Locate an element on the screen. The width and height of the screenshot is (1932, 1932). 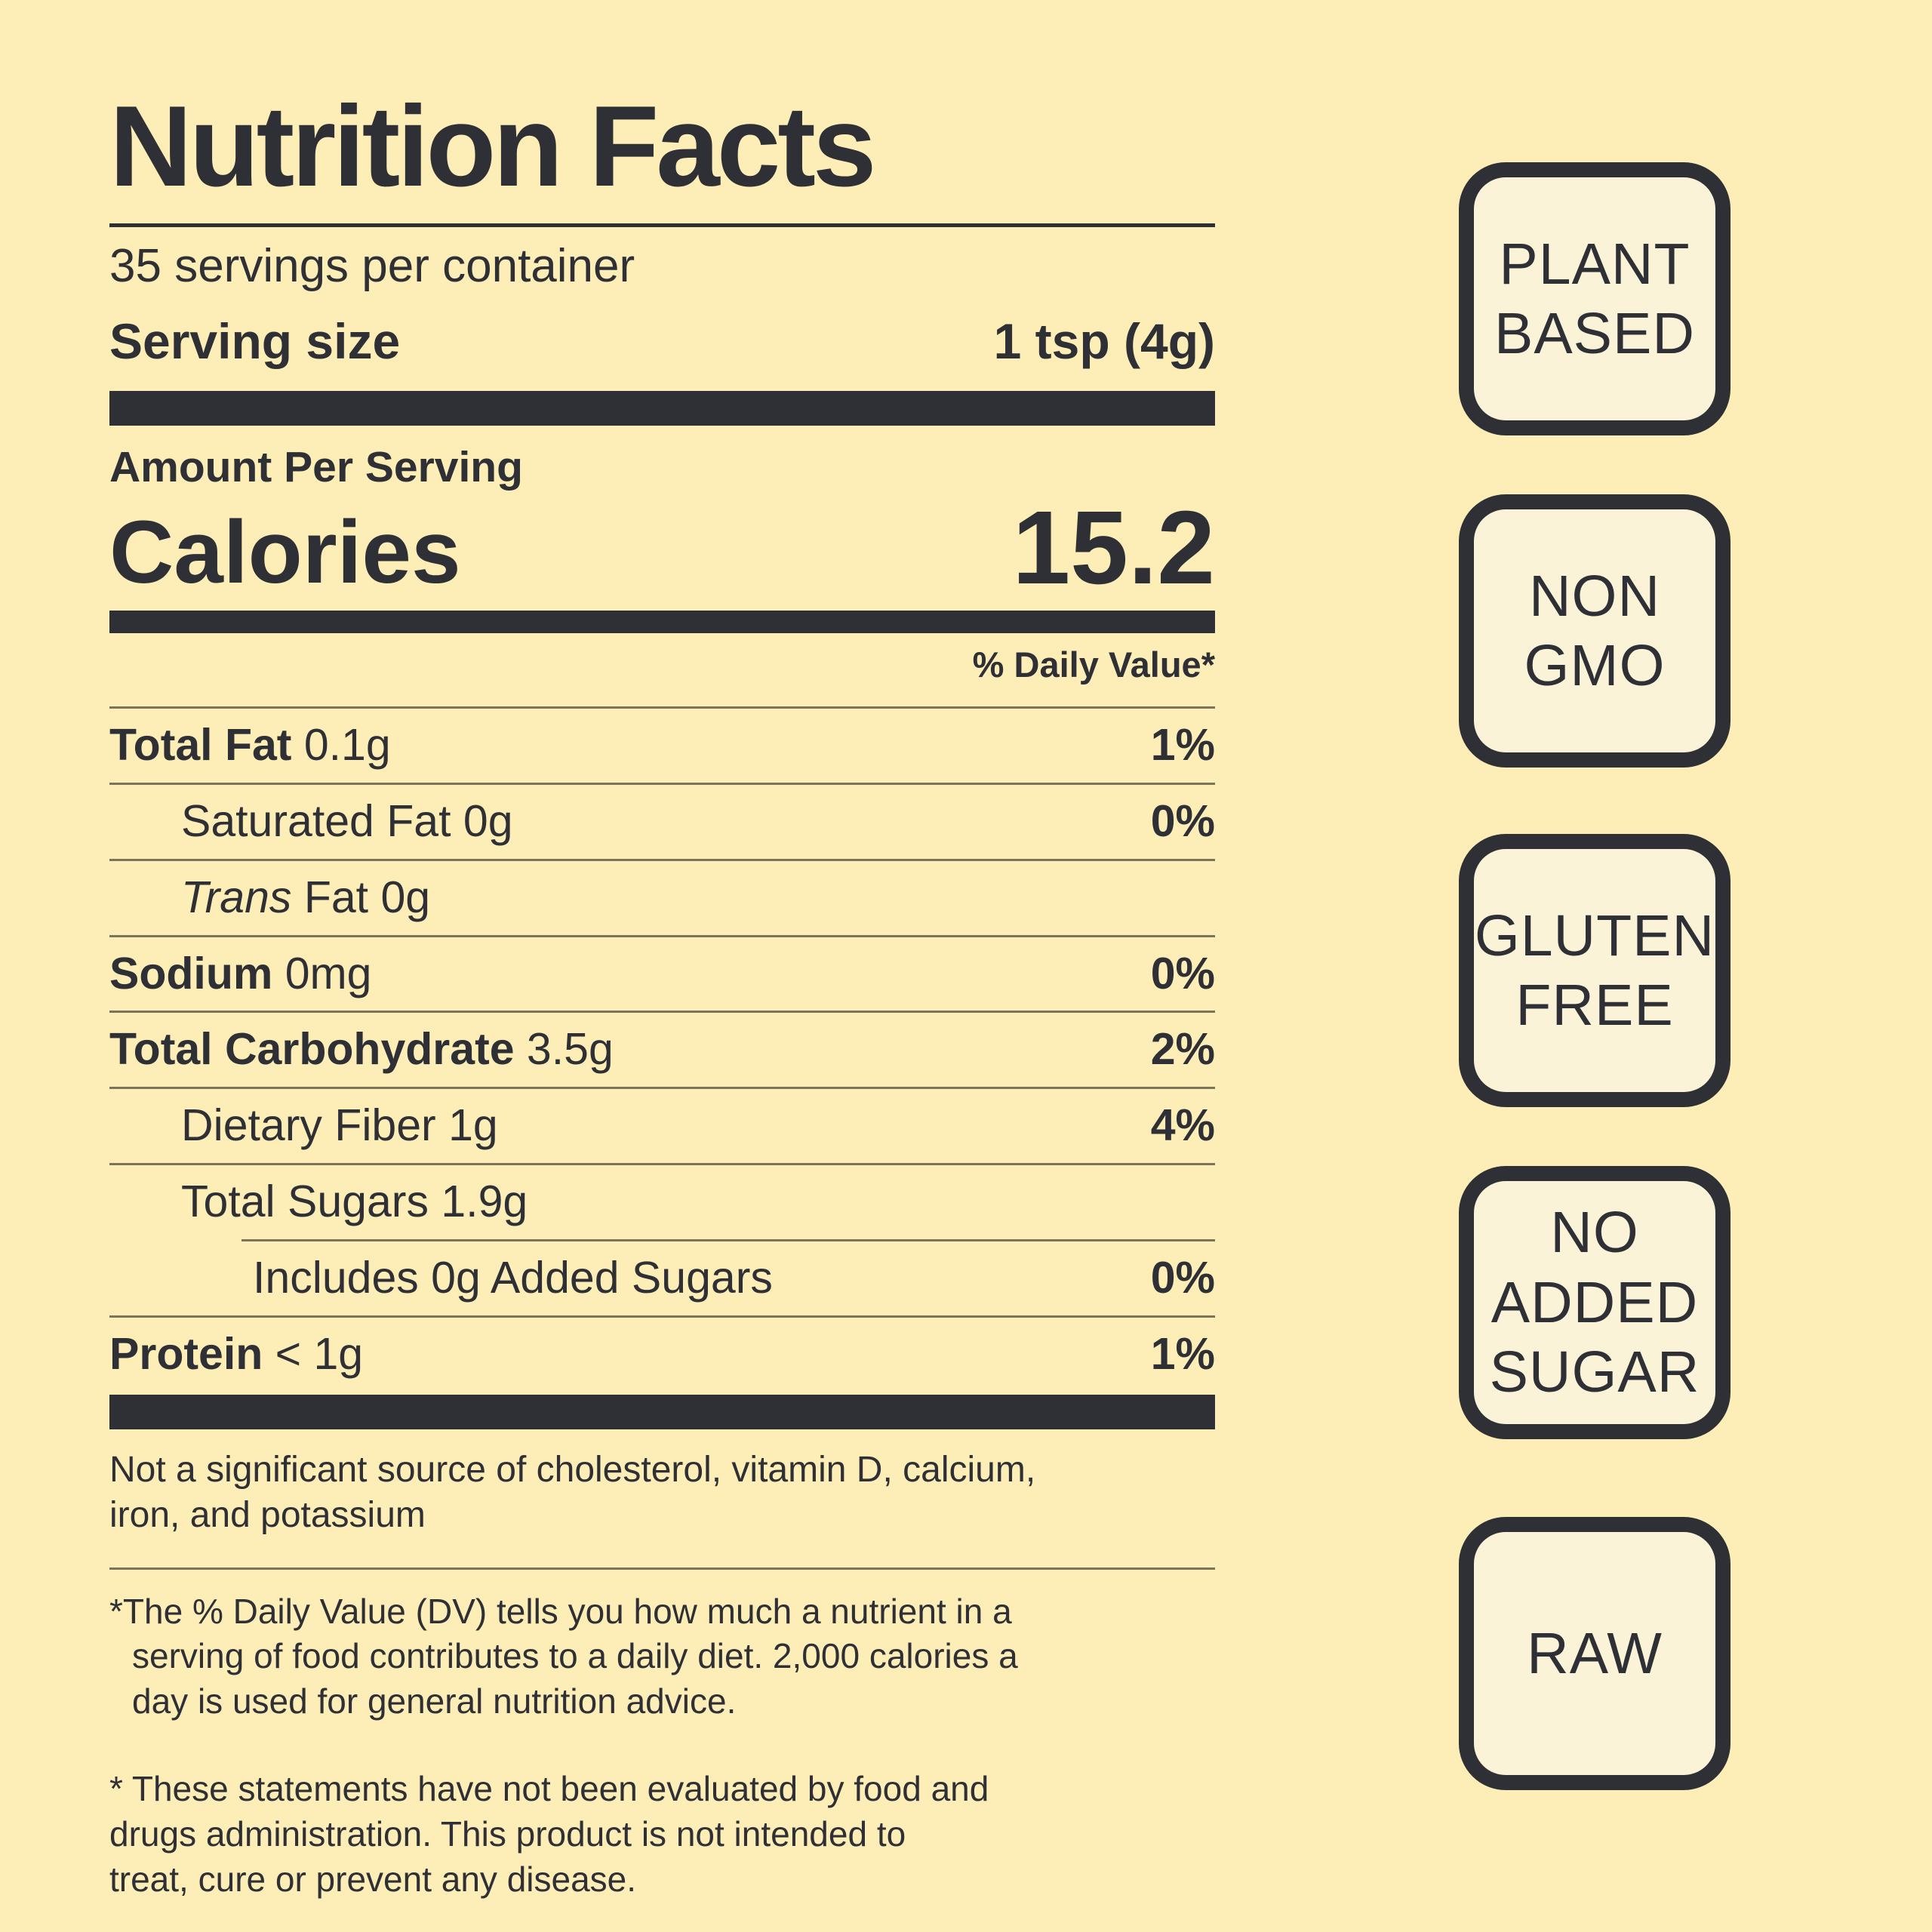
claim-badge: GLUTEN FREE is located at coordinates (1594, 970).